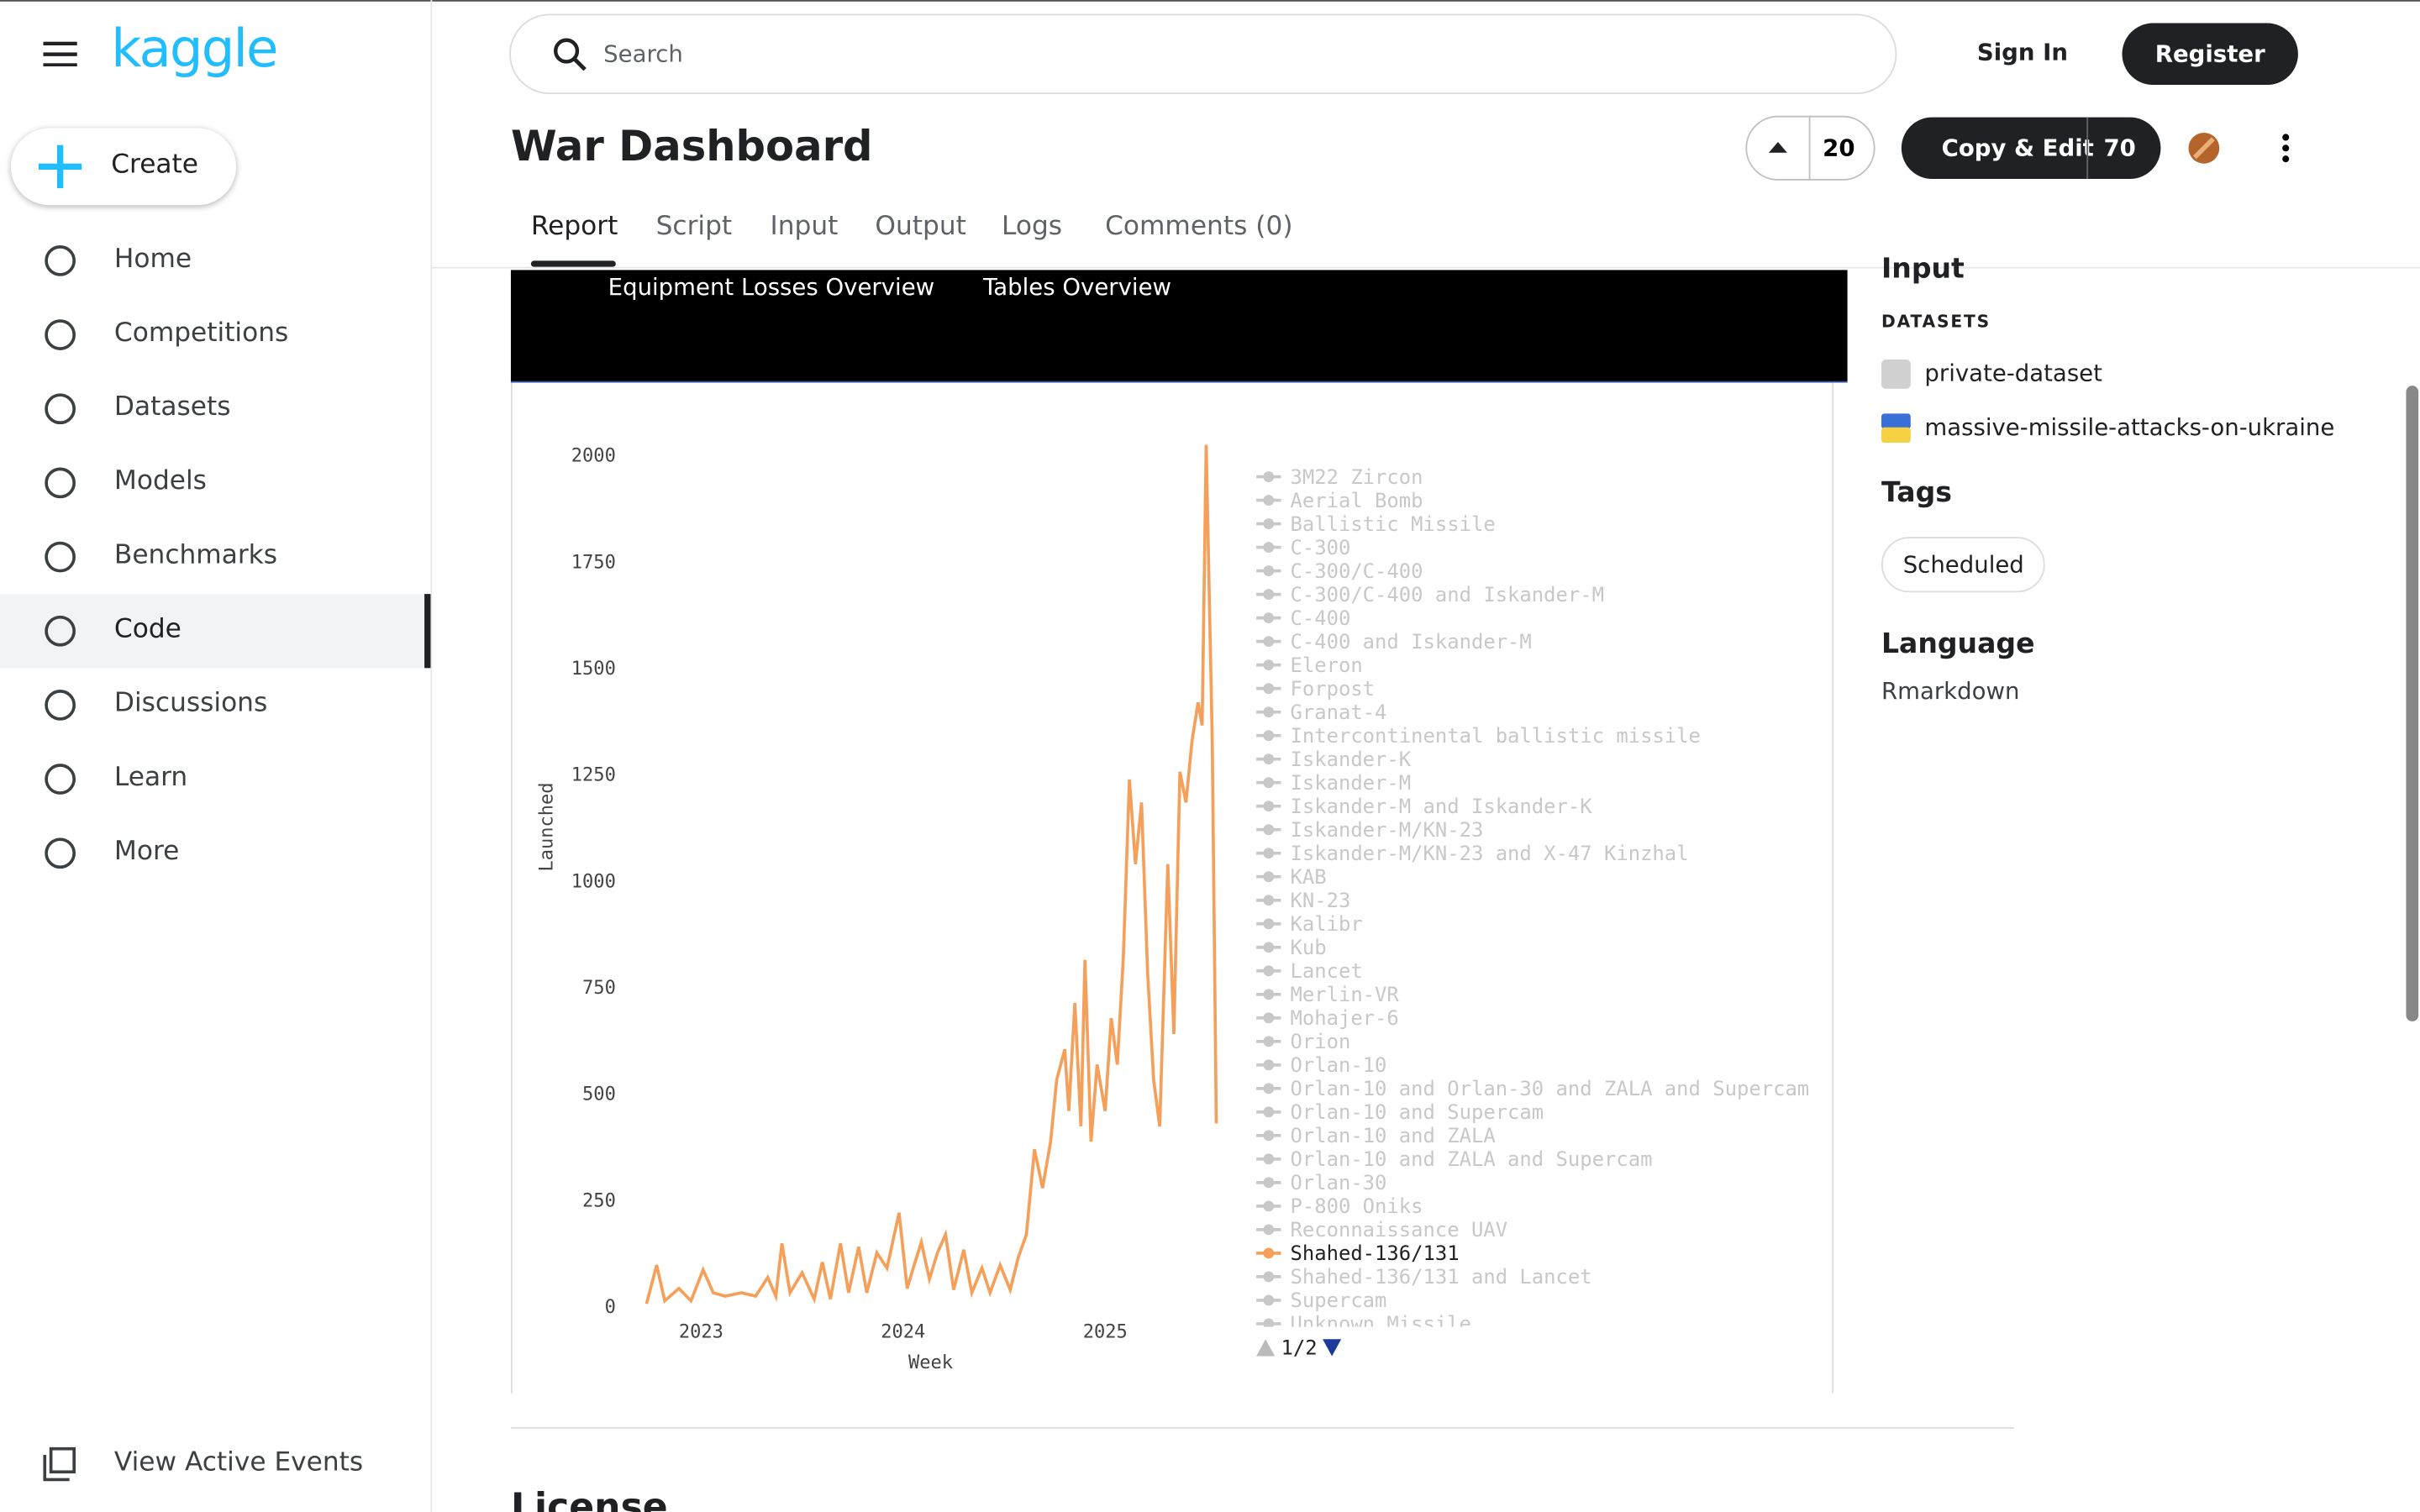 Image resolution: width=2420 pixels, height=1512 pixels. What do you see at coordinates (2107, 428) in the screenshot?
I see `dataset-item: massive-missile-attacks-on-ukraine` at bounding box center [2107, 428].